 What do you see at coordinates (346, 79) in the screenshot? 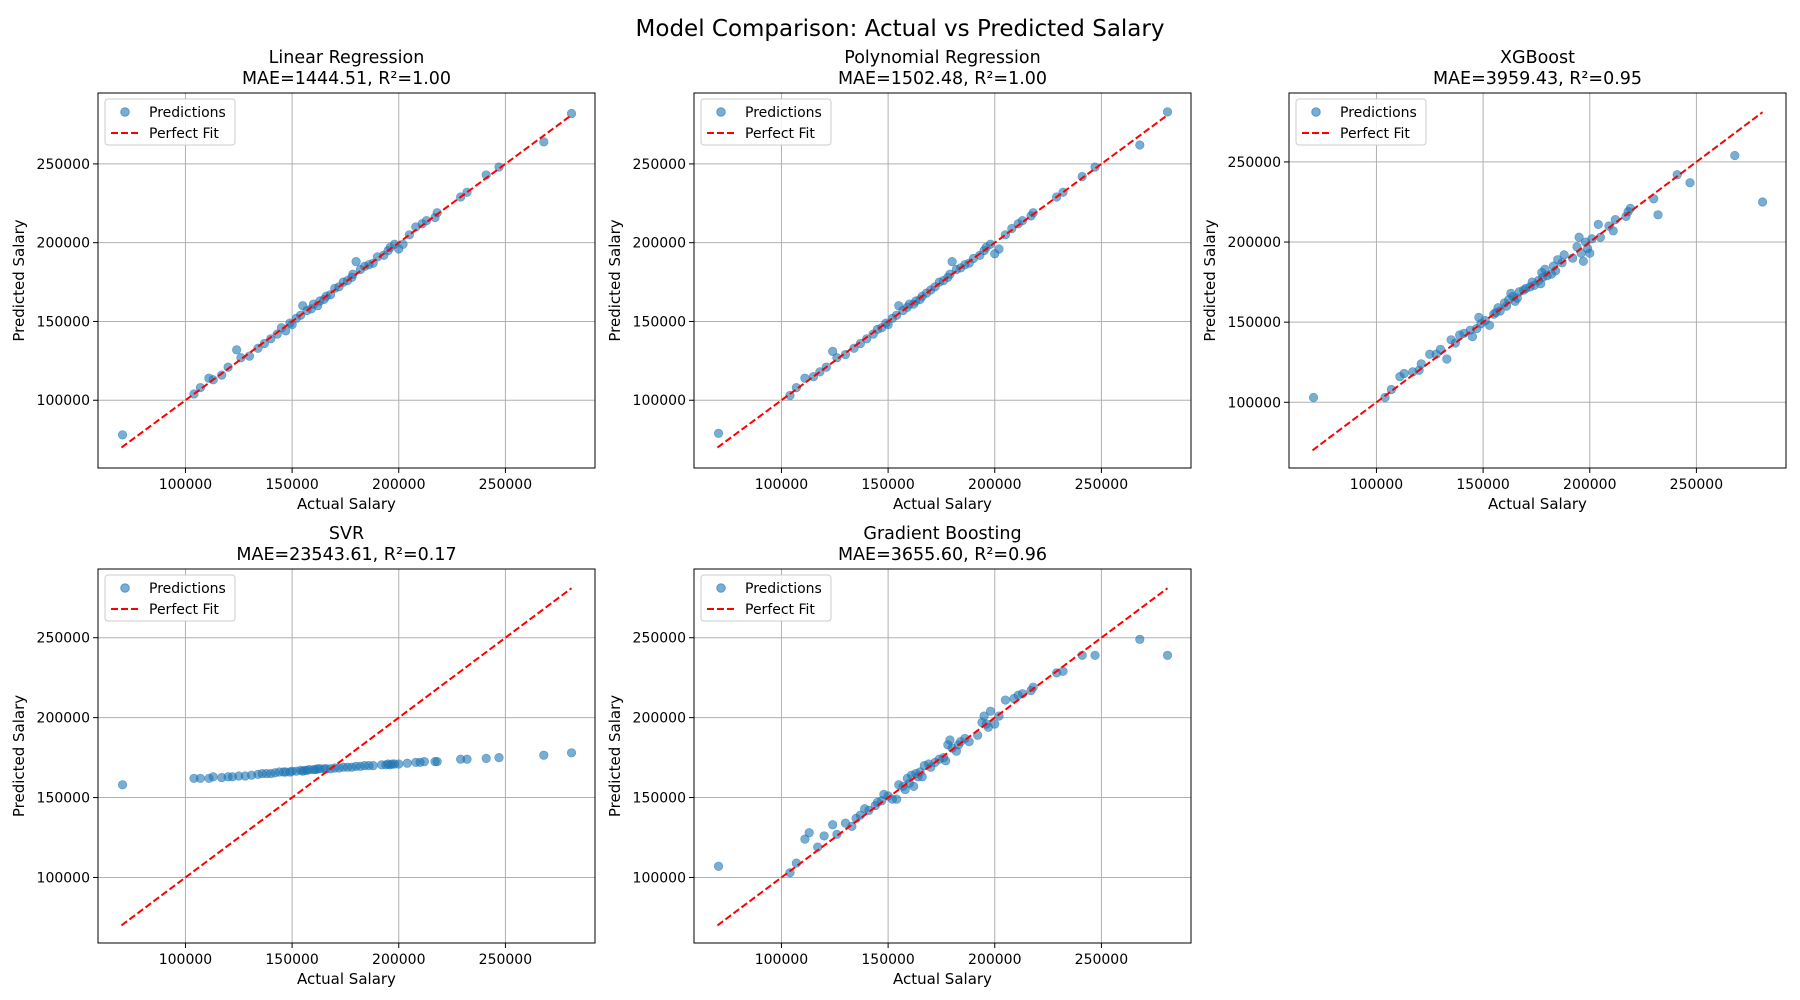
I see `subplot-subtitle: MAE=1444.51, R²=1.00` at bounding box center [346, 79].